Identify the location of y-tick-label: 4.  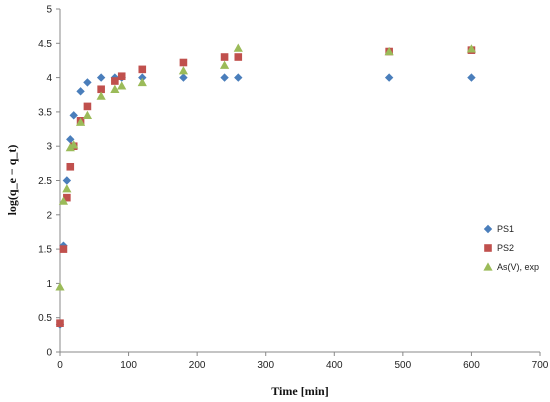
(49, 78).